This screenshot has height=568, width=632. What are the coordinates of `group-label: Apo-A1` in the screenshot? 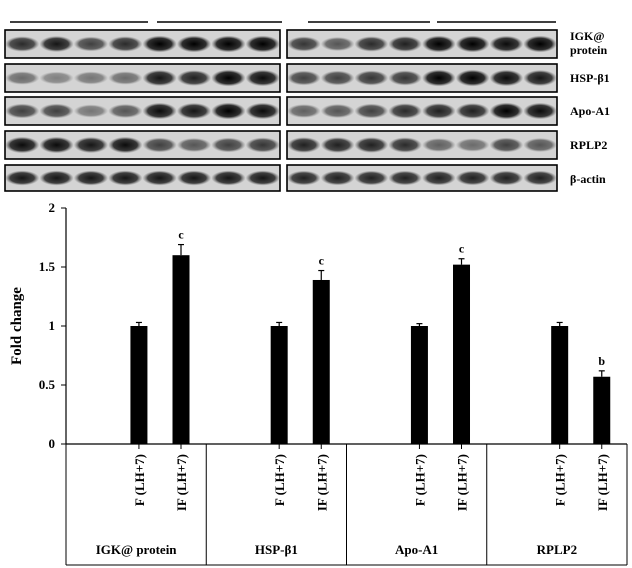 It's located at (416, 549).